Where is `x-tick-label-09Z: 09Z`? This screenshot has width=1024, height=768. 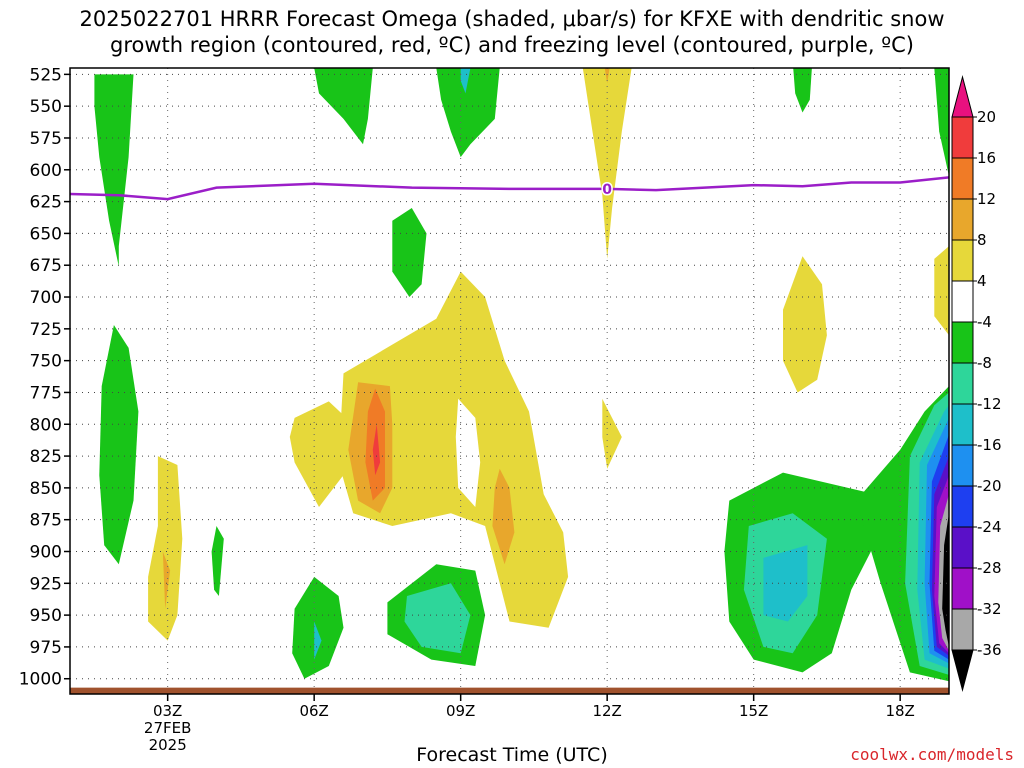
x-tick-label-09Z: 09Z is located at coordinates (460, 711).